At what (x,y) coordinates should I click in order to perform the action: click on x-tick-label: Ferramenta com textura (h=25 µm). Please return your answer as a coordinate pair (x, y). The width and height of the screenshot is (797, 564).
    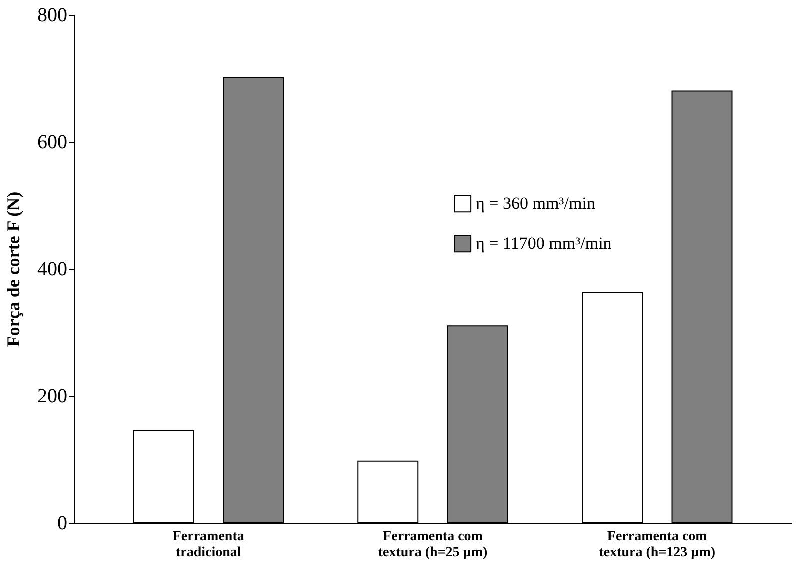
    Looking at the image, I should click on (433, 545).